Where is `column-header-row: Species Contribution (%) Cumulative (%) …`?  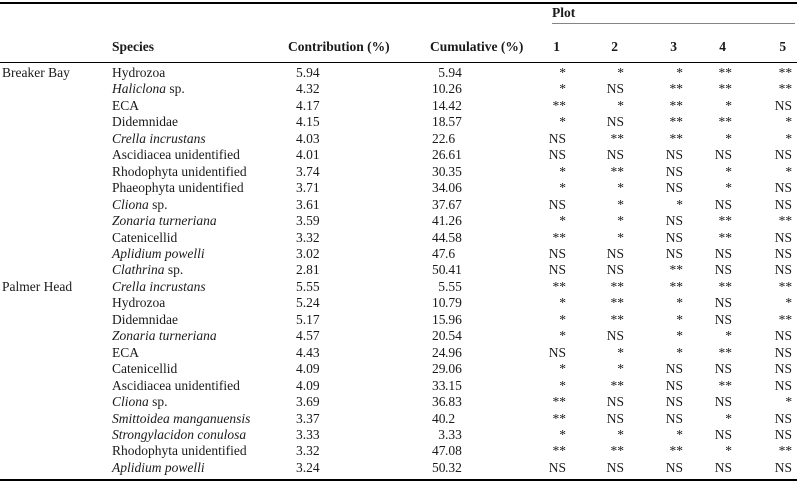
column-header-row: Species Contribution (%) Cumulative (%) … is located at coordinates (398, 43).